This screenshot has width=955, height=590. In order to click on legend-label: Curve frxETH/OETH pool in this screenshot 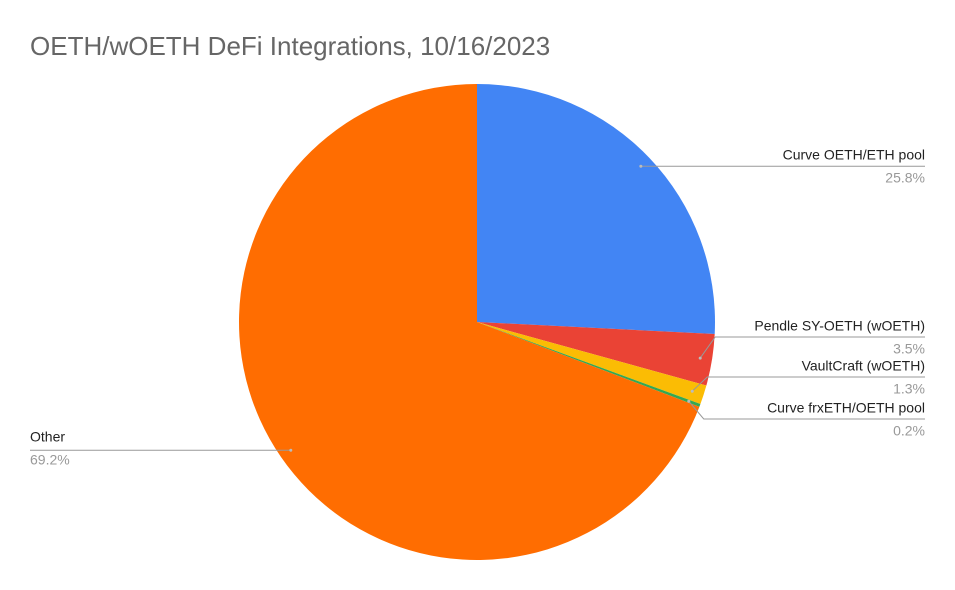, I will do `click(846, 408)`.